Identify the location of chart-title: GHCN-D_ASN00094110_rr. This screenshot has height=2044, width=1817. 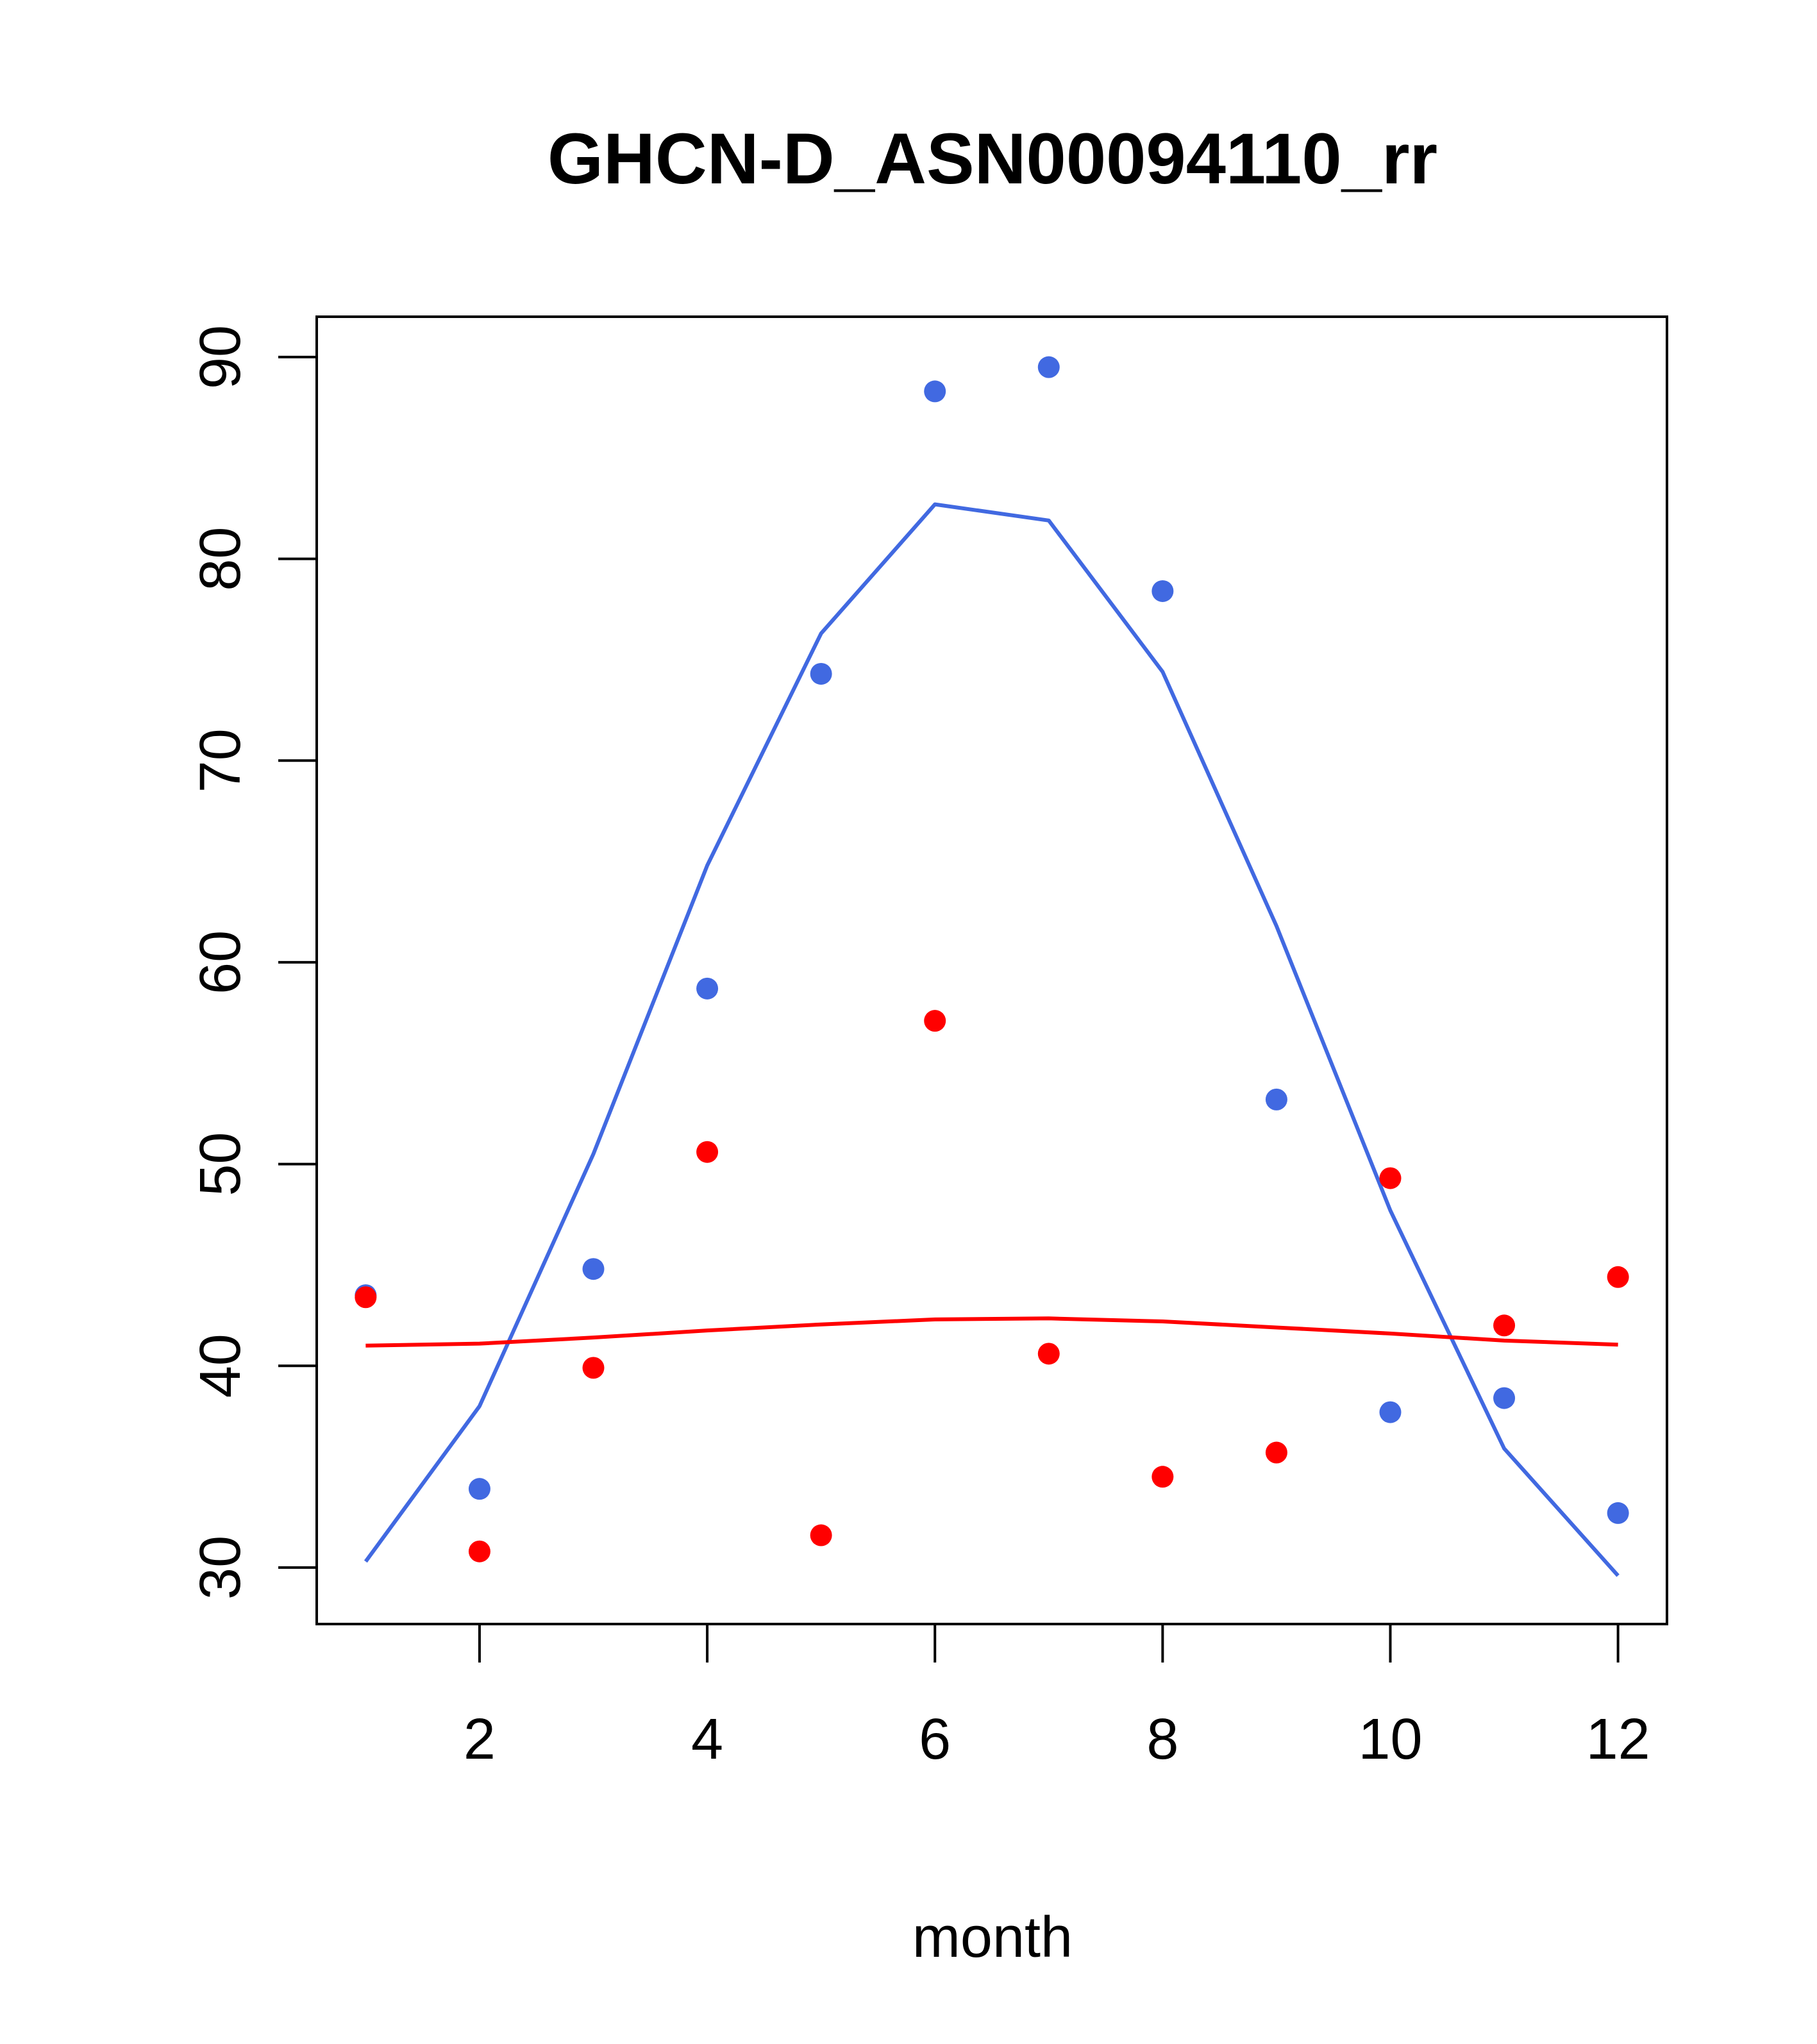
(993, 159).